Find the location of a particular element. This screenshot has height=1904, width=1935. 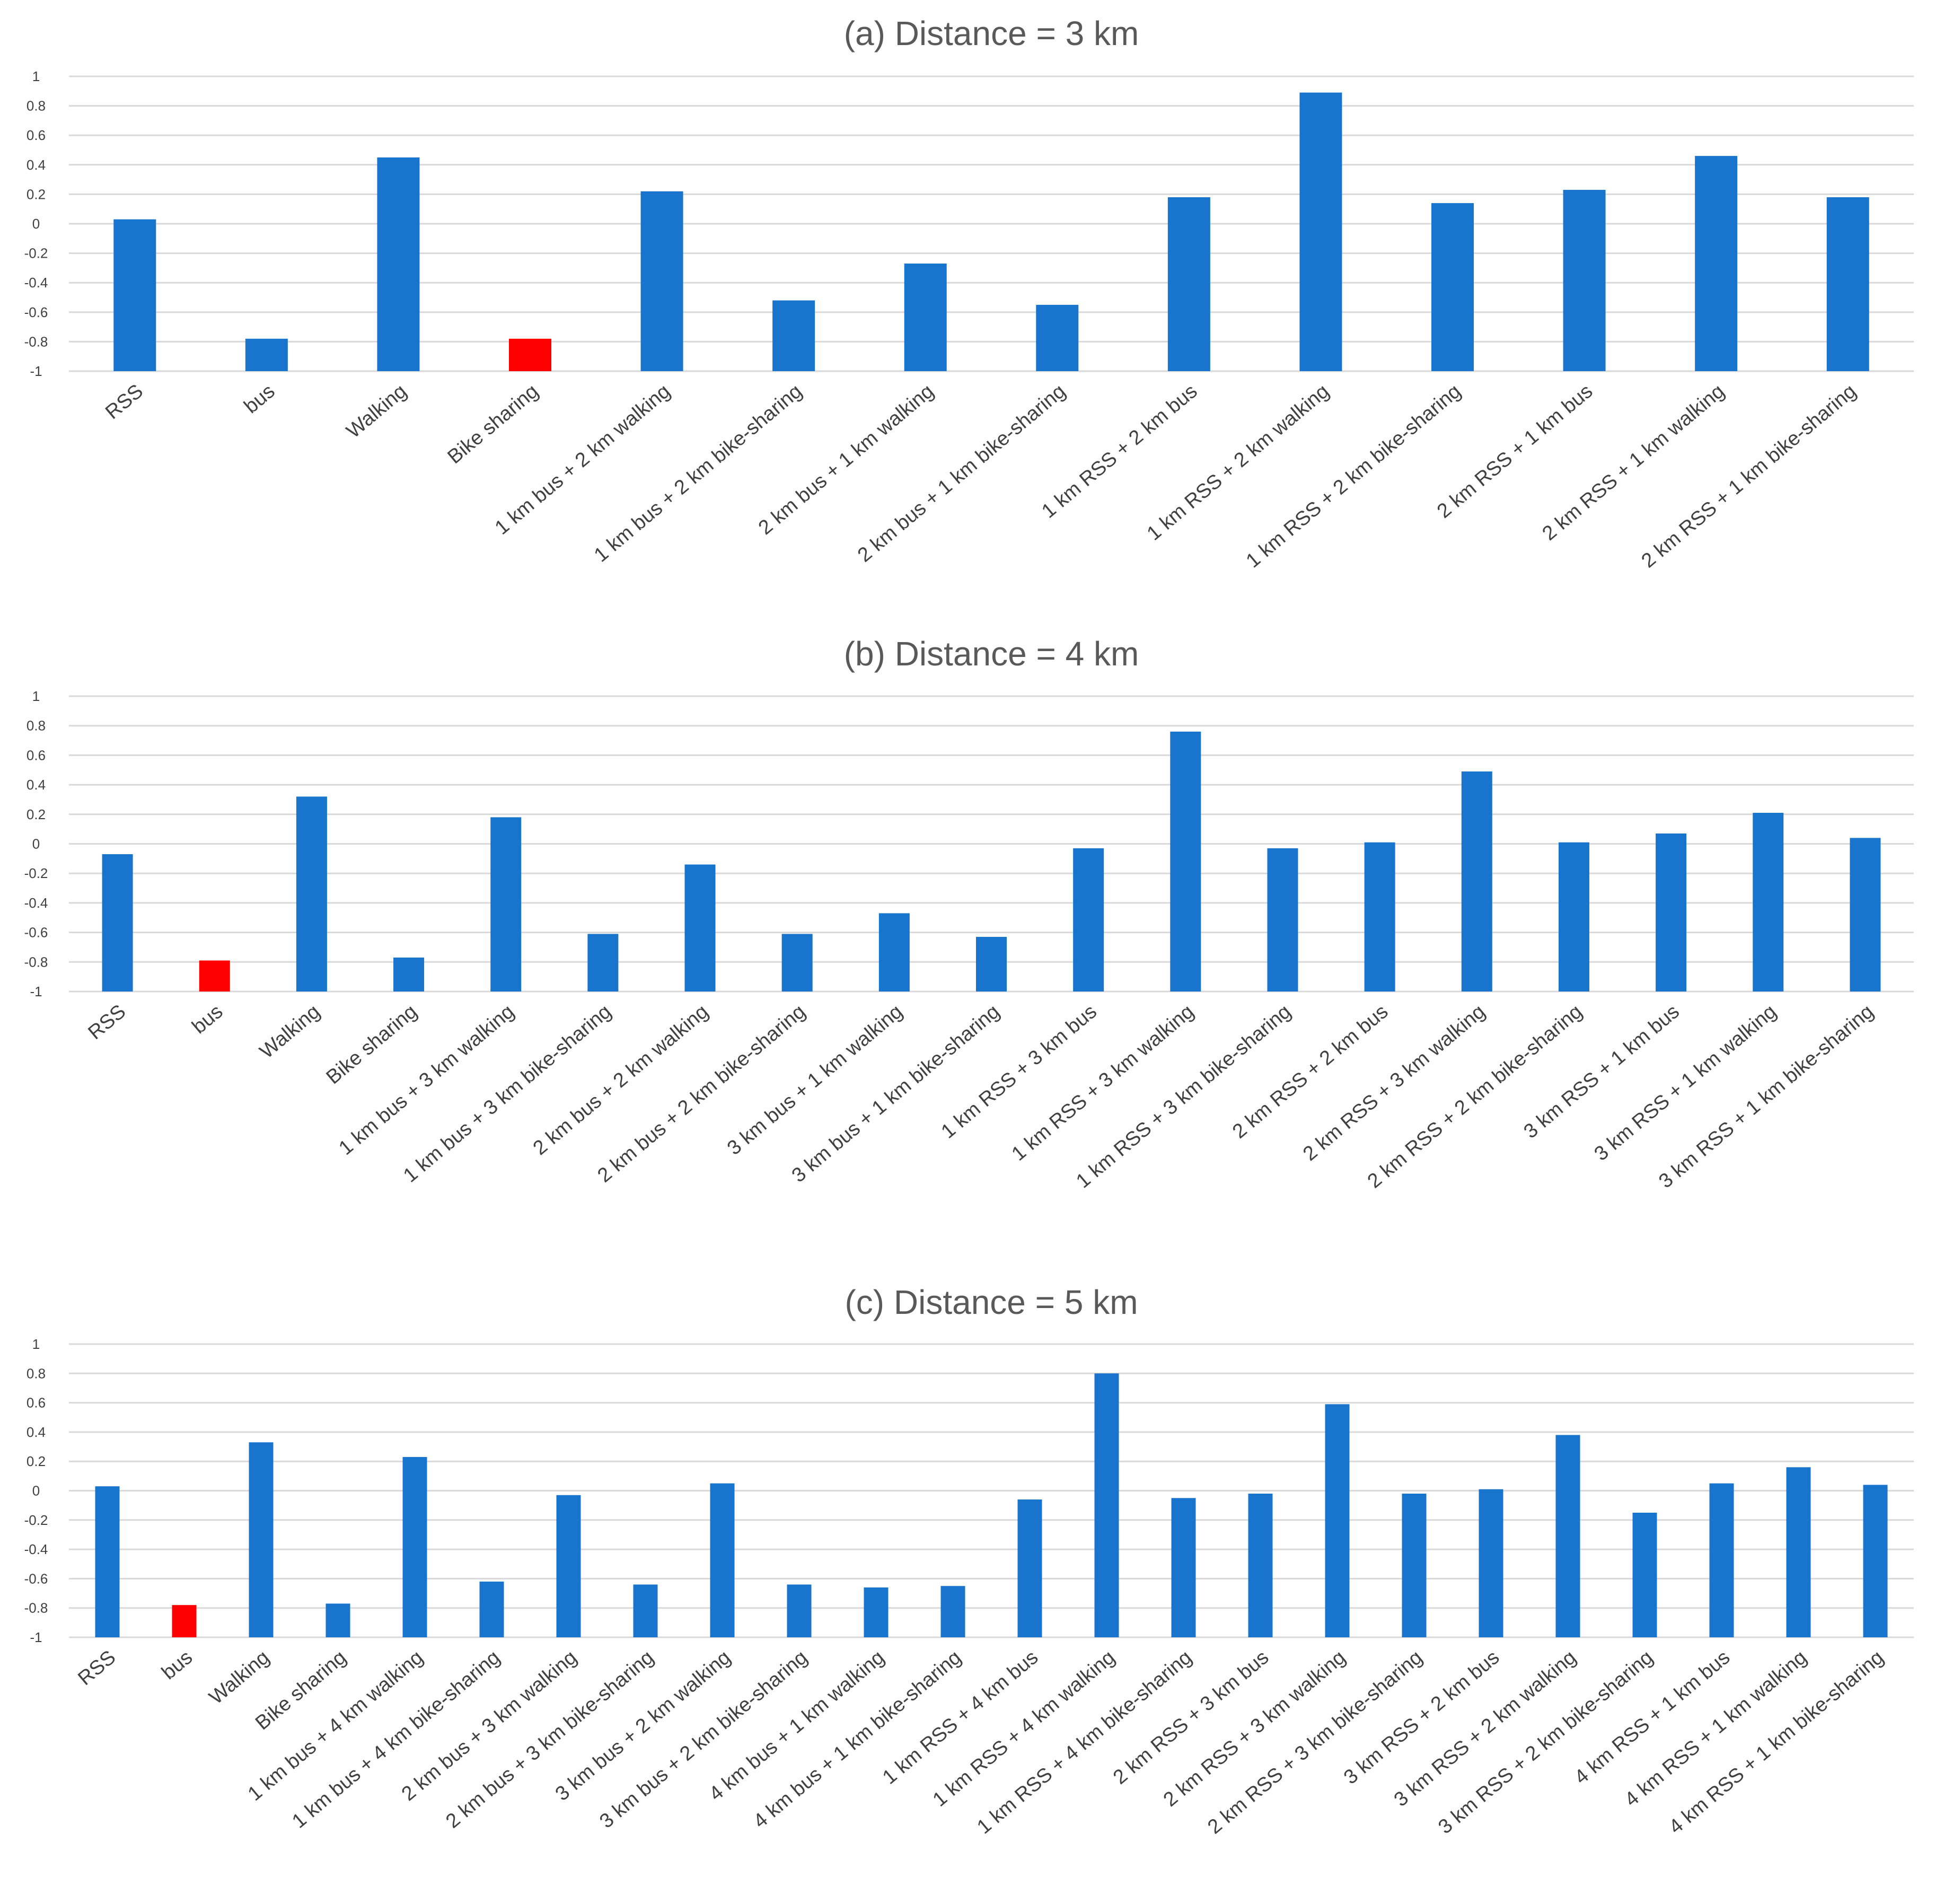

chart-title: (c) Distance = 5 km is located at coordinates (992, 1302).